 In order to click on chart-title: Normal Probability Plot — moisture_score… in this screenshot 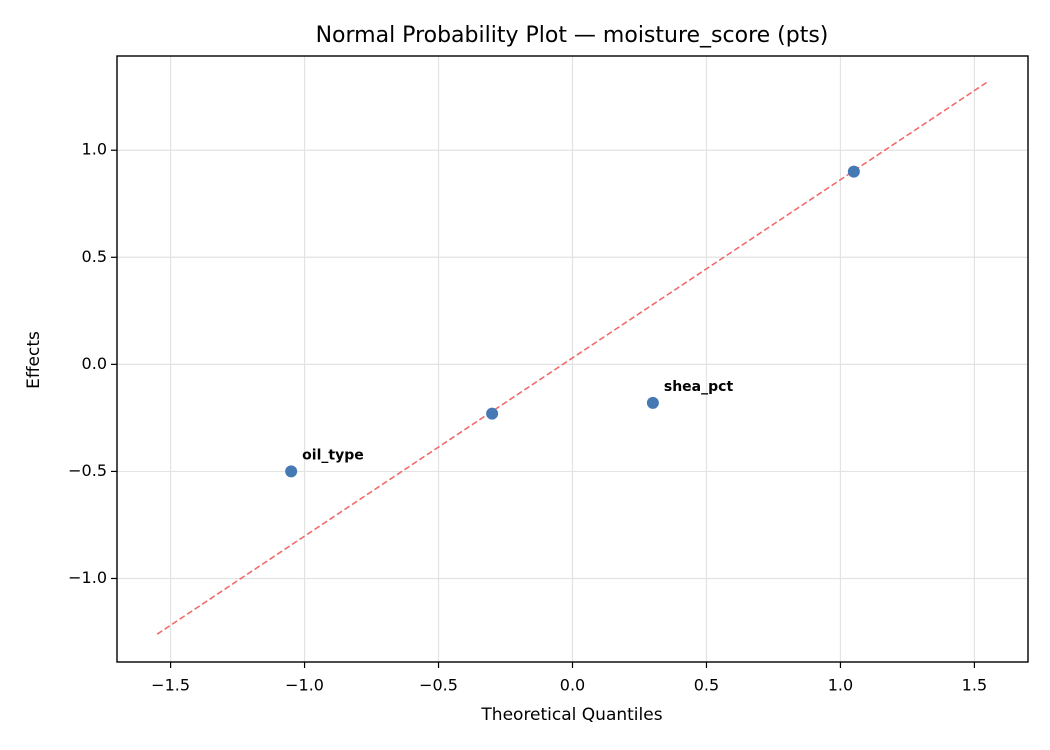, I will do `click(572, 35)`.